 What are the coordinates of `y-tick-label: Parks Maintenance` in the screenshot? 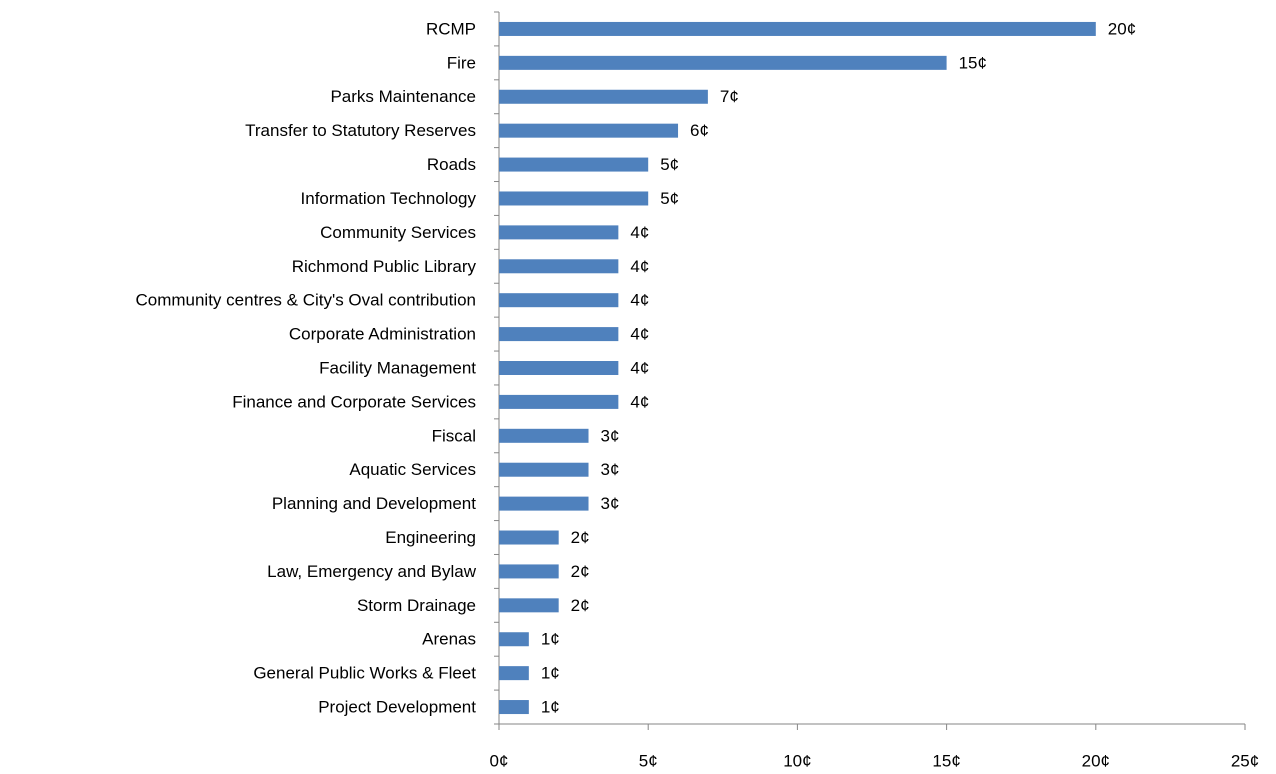 It's located at (403, 96).